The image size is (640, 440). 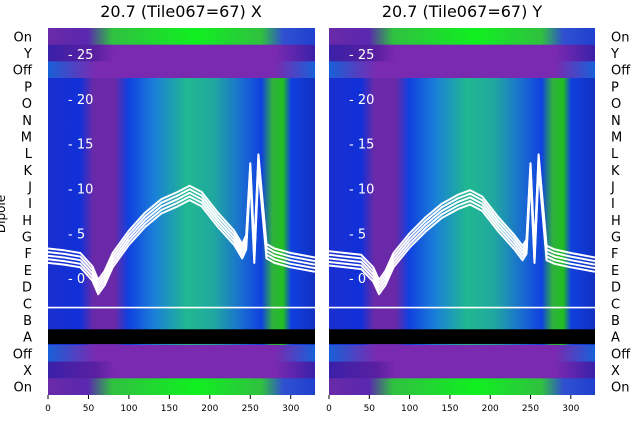 I want to click on row-label-right: I, so click(x=613, y=204).